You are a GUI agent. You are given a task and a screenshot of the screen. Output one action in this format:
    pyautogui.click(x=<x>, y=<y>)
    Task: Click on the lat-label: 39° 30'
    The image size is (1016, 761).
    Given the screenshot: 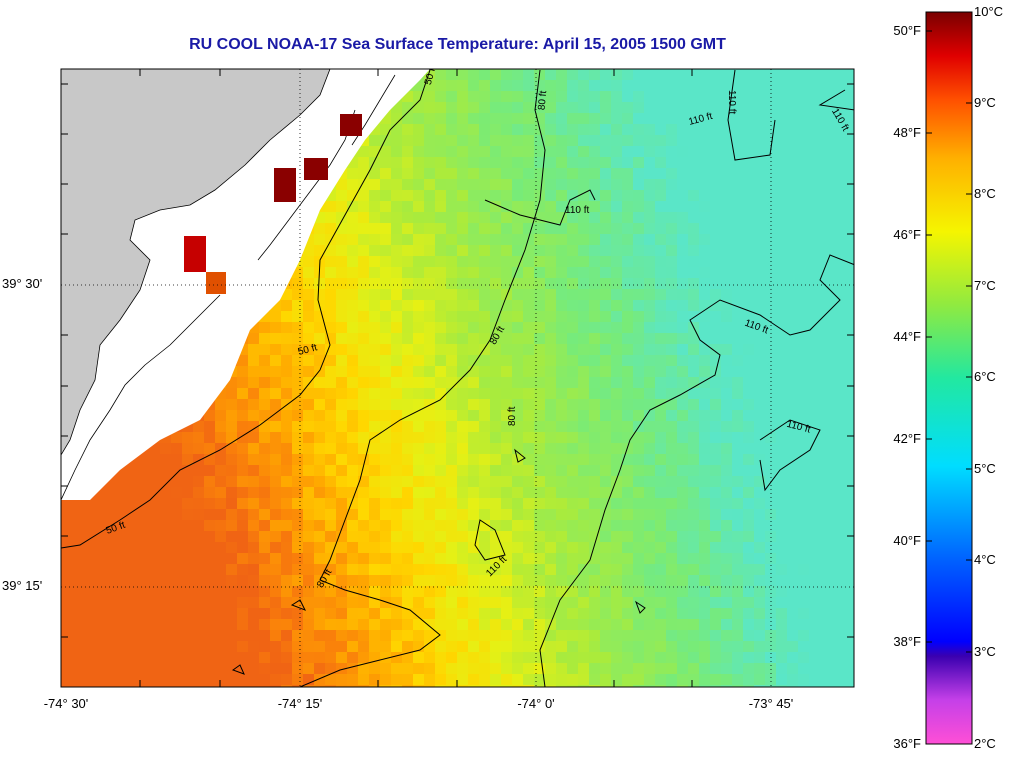 What is the action you would take?
    pyautogui.click(x=22, y=283)
    